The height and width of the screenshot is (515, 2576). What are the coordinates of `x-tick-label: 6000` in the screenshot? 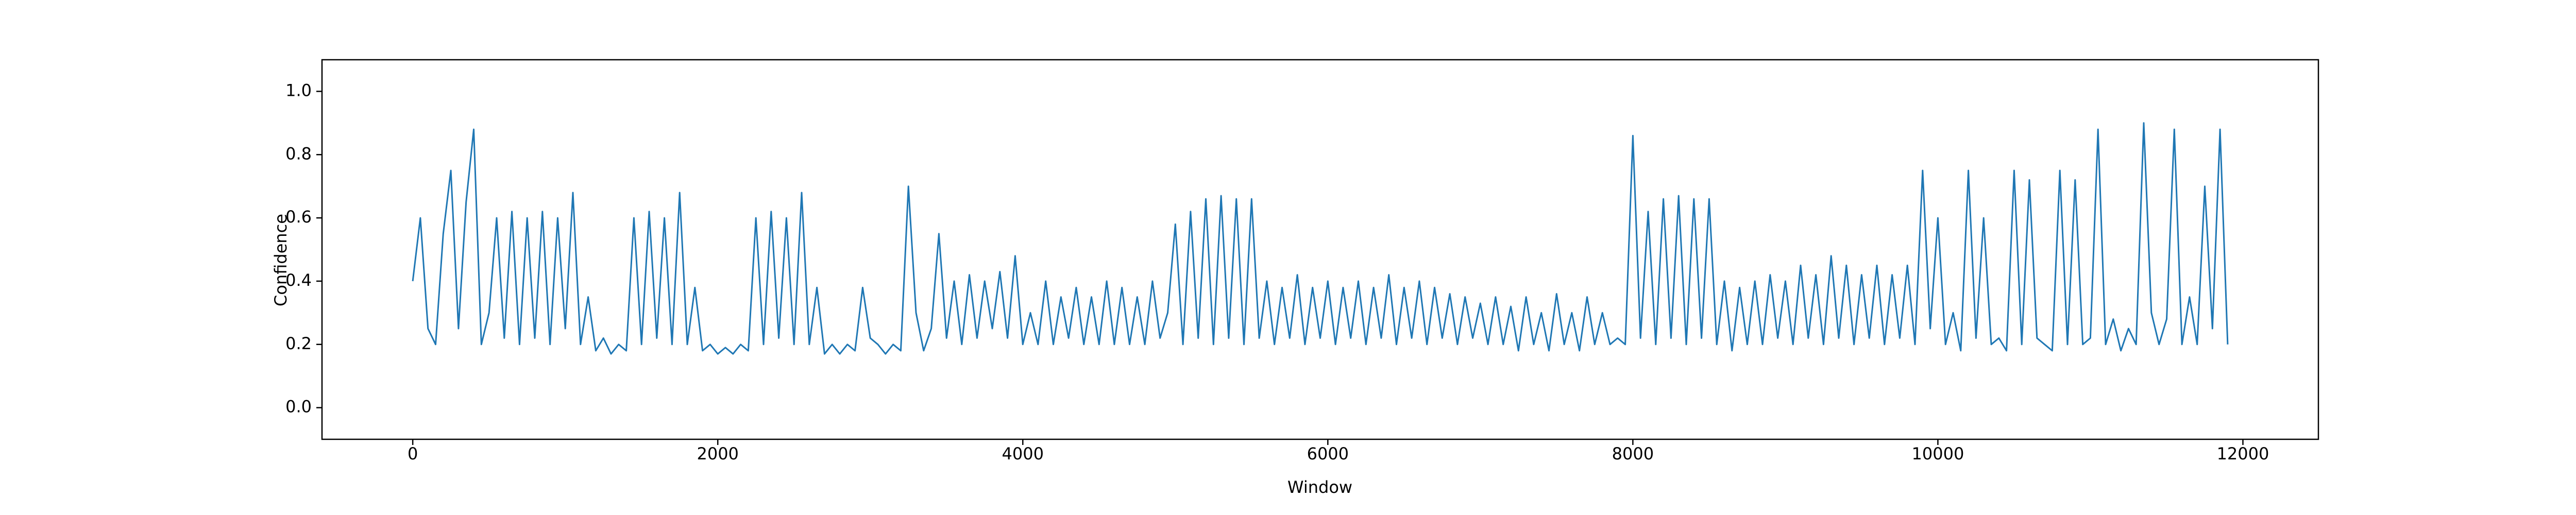 It's located at (1328, 454).